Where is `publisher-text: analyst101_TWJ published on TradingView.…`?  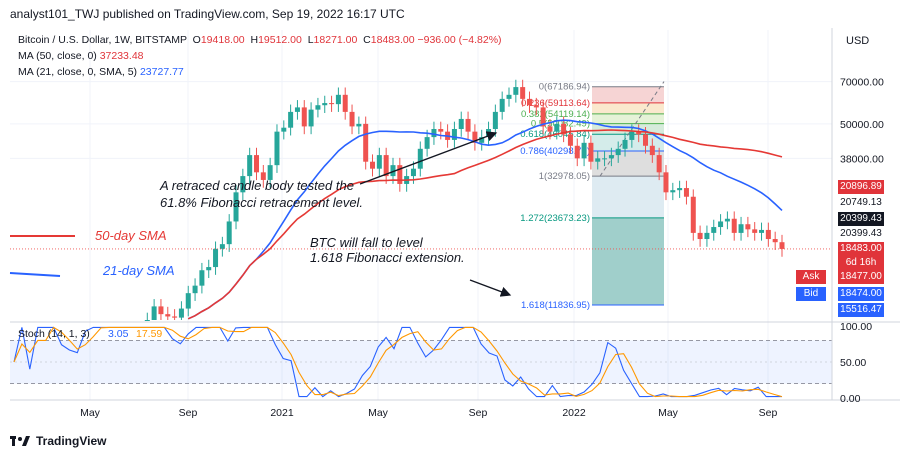 publisher-text: analyst101_TWJ published on TradingView.… is located at coordinates (207, 14).